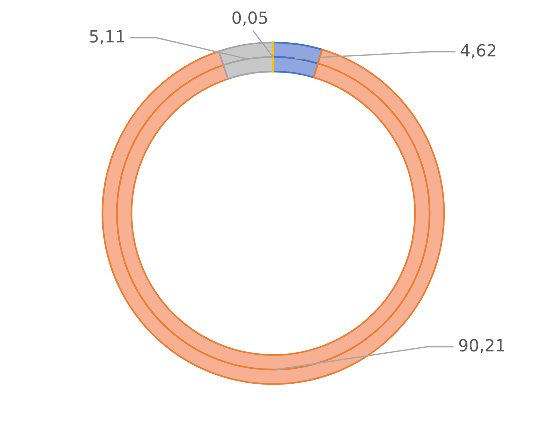  Describe the element at coordinates (478, 51) in the screenshot. I see `data-label: 4,62` at that location.